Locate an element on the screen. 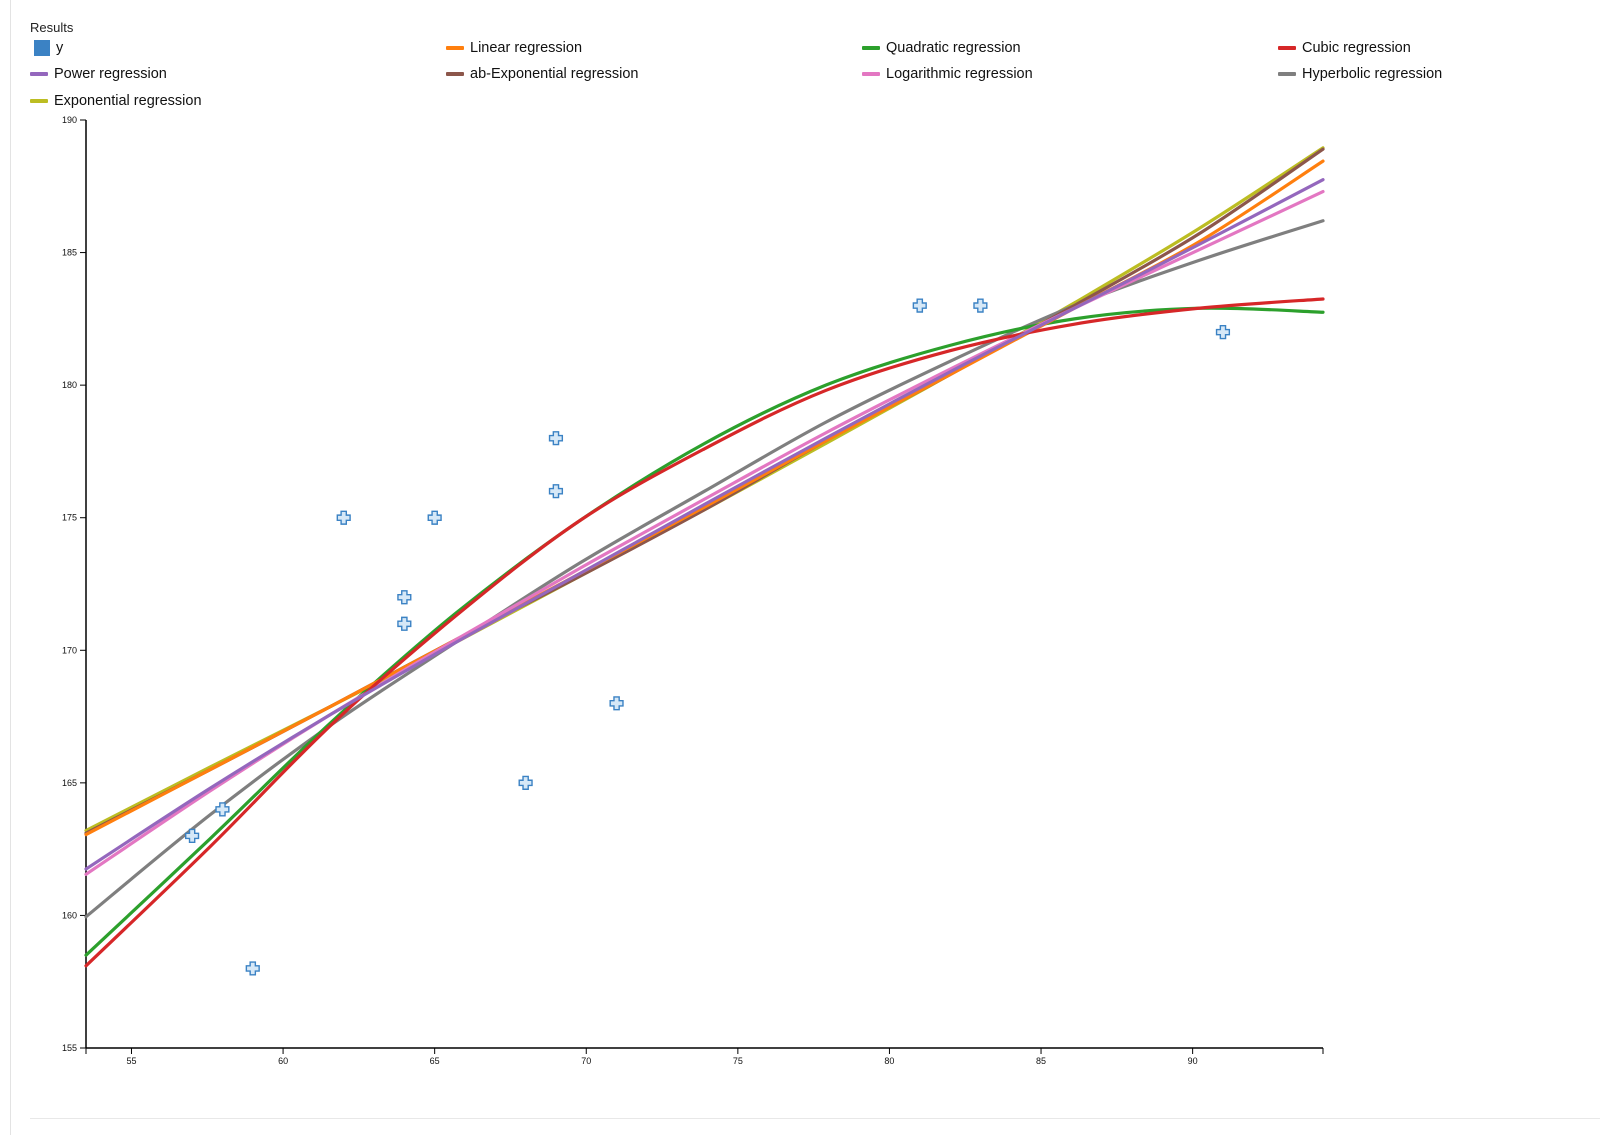 This screenshot has height=1135, width=1600. x-tick-label: 60 is located at coordinates (283, 1061).